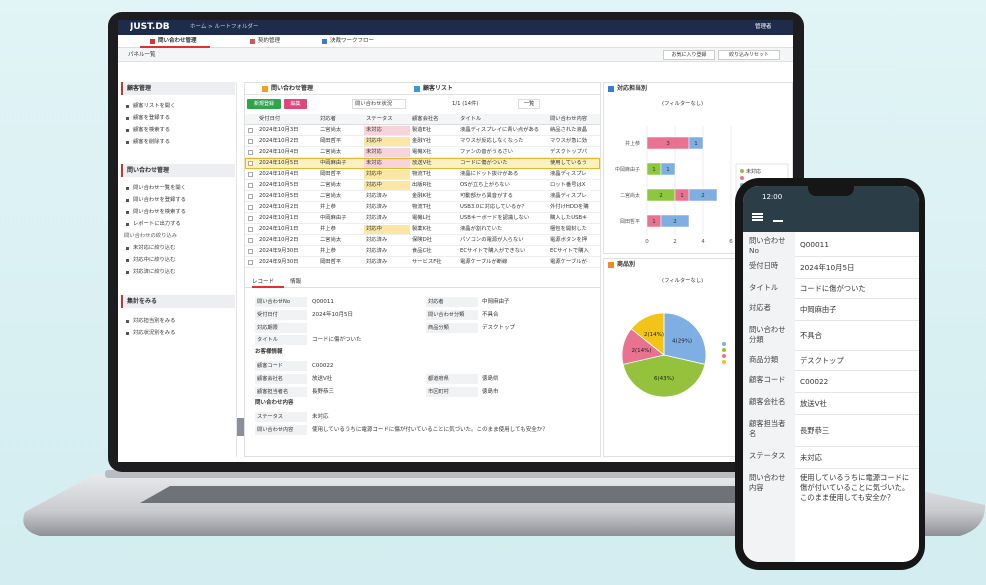 The height and width of the screenshot is (585, 986). What do you see at coordinates (569, 141) in the screenshot?
I see `table-cell: マウスが急に効` at bounding box center [569, 141].